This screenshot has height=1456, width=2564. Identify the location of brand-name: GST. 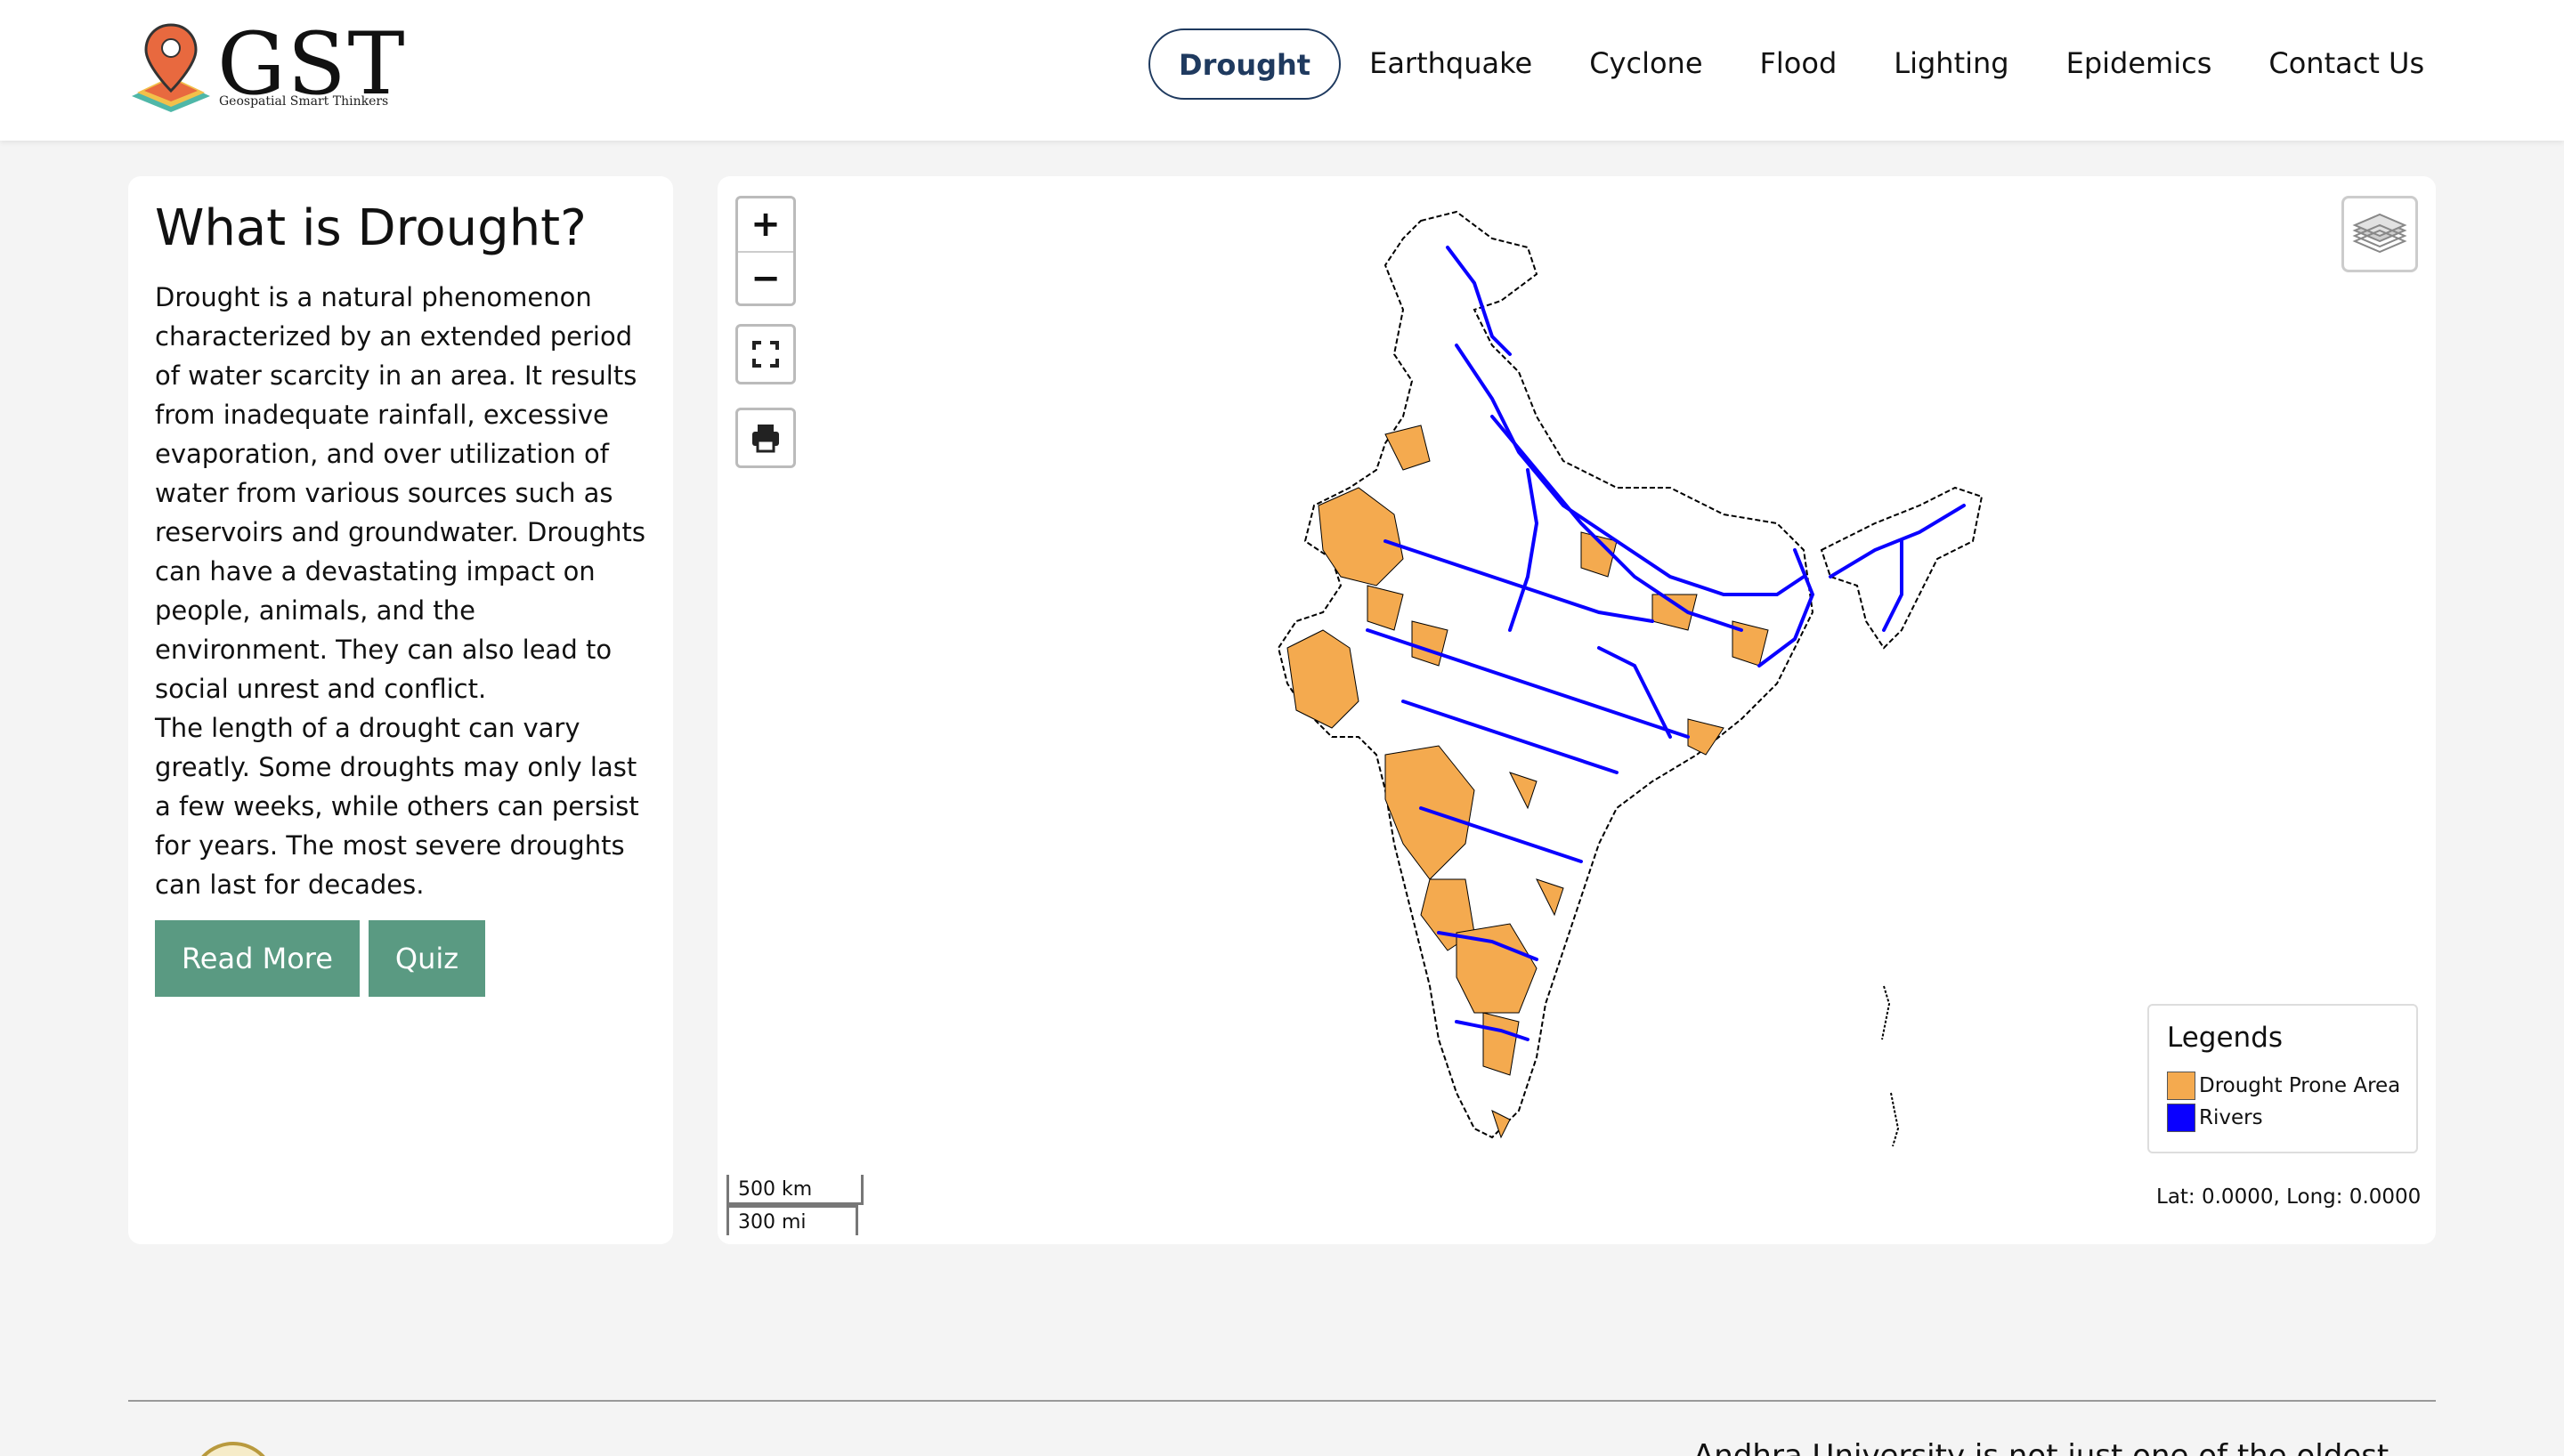
(312, 64).